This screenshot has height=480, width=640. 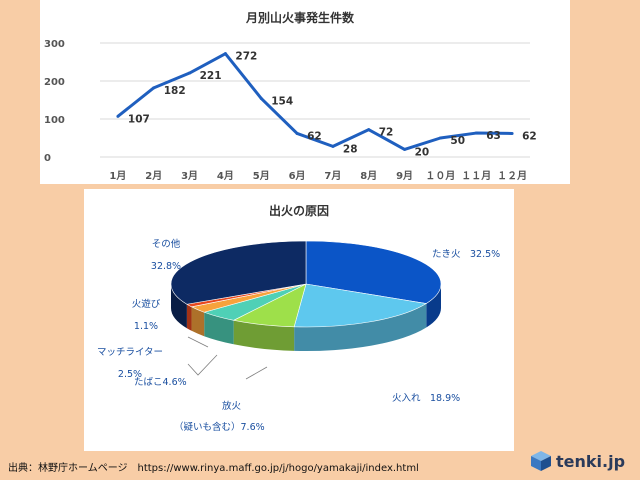 What do you see at coordinates (139, 119) in the screenshot?
I see `data-label: 107` at bounding box center [139, 119].